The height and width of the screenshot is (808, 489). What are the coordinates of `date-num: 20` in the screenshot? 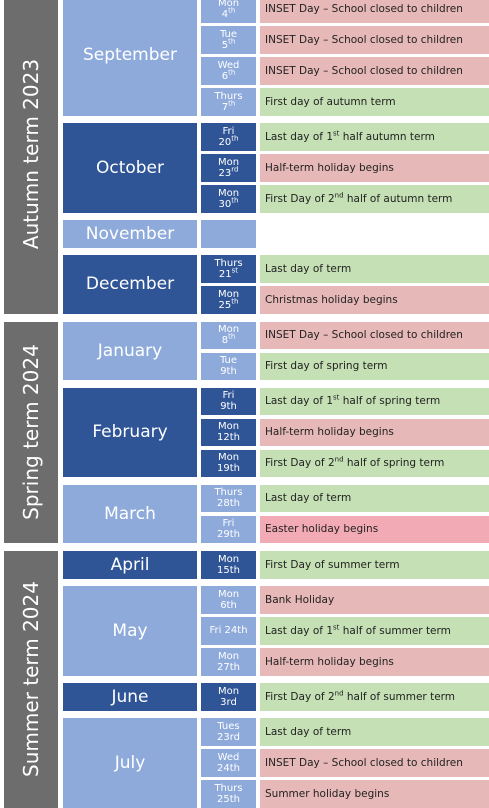 It's located at (225, 142).